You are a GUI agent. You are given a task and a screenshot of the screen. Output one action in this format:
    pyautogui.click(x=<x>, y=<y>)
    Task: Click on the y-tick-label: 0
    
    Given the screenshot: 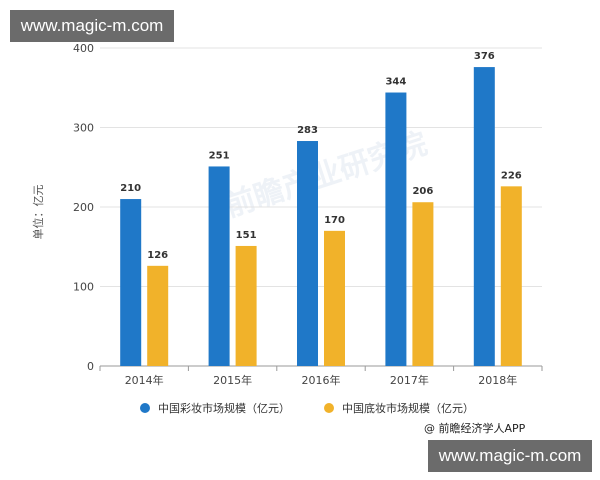 What is the action you would take?
    pyautogui.click(x=90, y=366)
    